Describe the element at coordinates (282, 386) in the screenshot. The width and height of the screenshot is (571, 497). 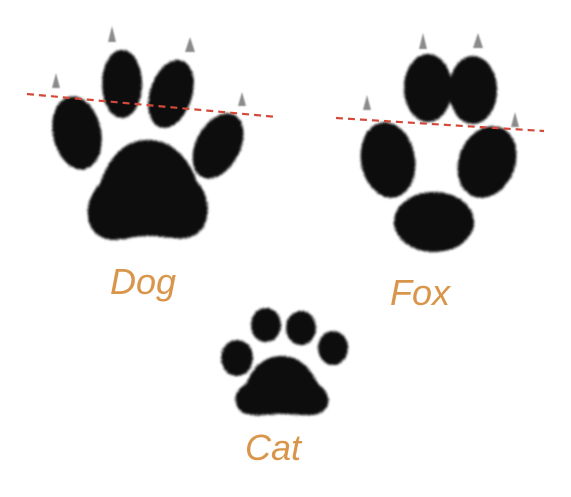
I see `cat-heel-pad` at that location.